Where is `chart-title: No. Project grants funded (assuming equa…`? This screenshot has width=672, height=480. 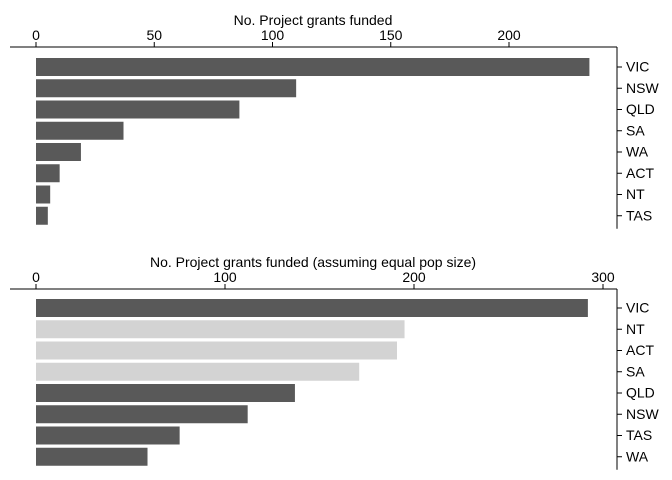 chart-title: No. Project grants funded (assuming equa… is located at coordinates (313, 262).